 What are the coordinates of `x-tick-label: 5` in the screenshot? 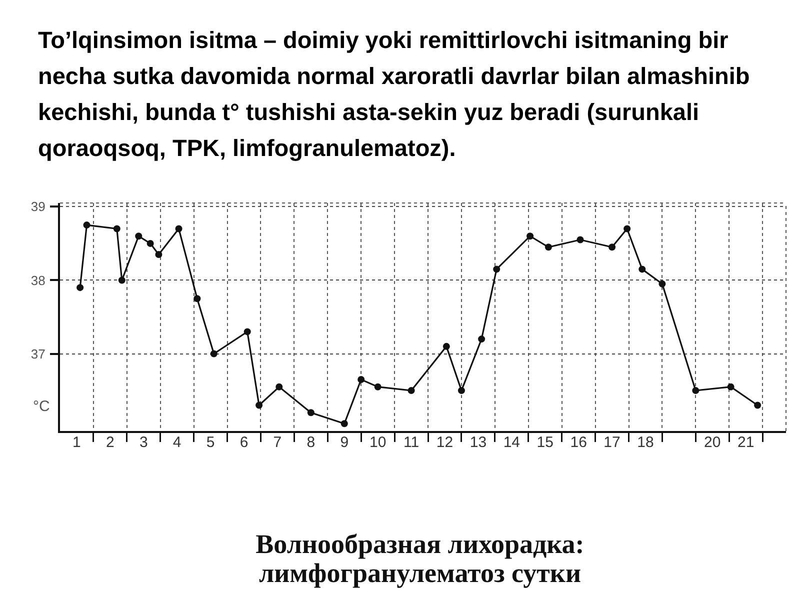 It's located at (210, 442).